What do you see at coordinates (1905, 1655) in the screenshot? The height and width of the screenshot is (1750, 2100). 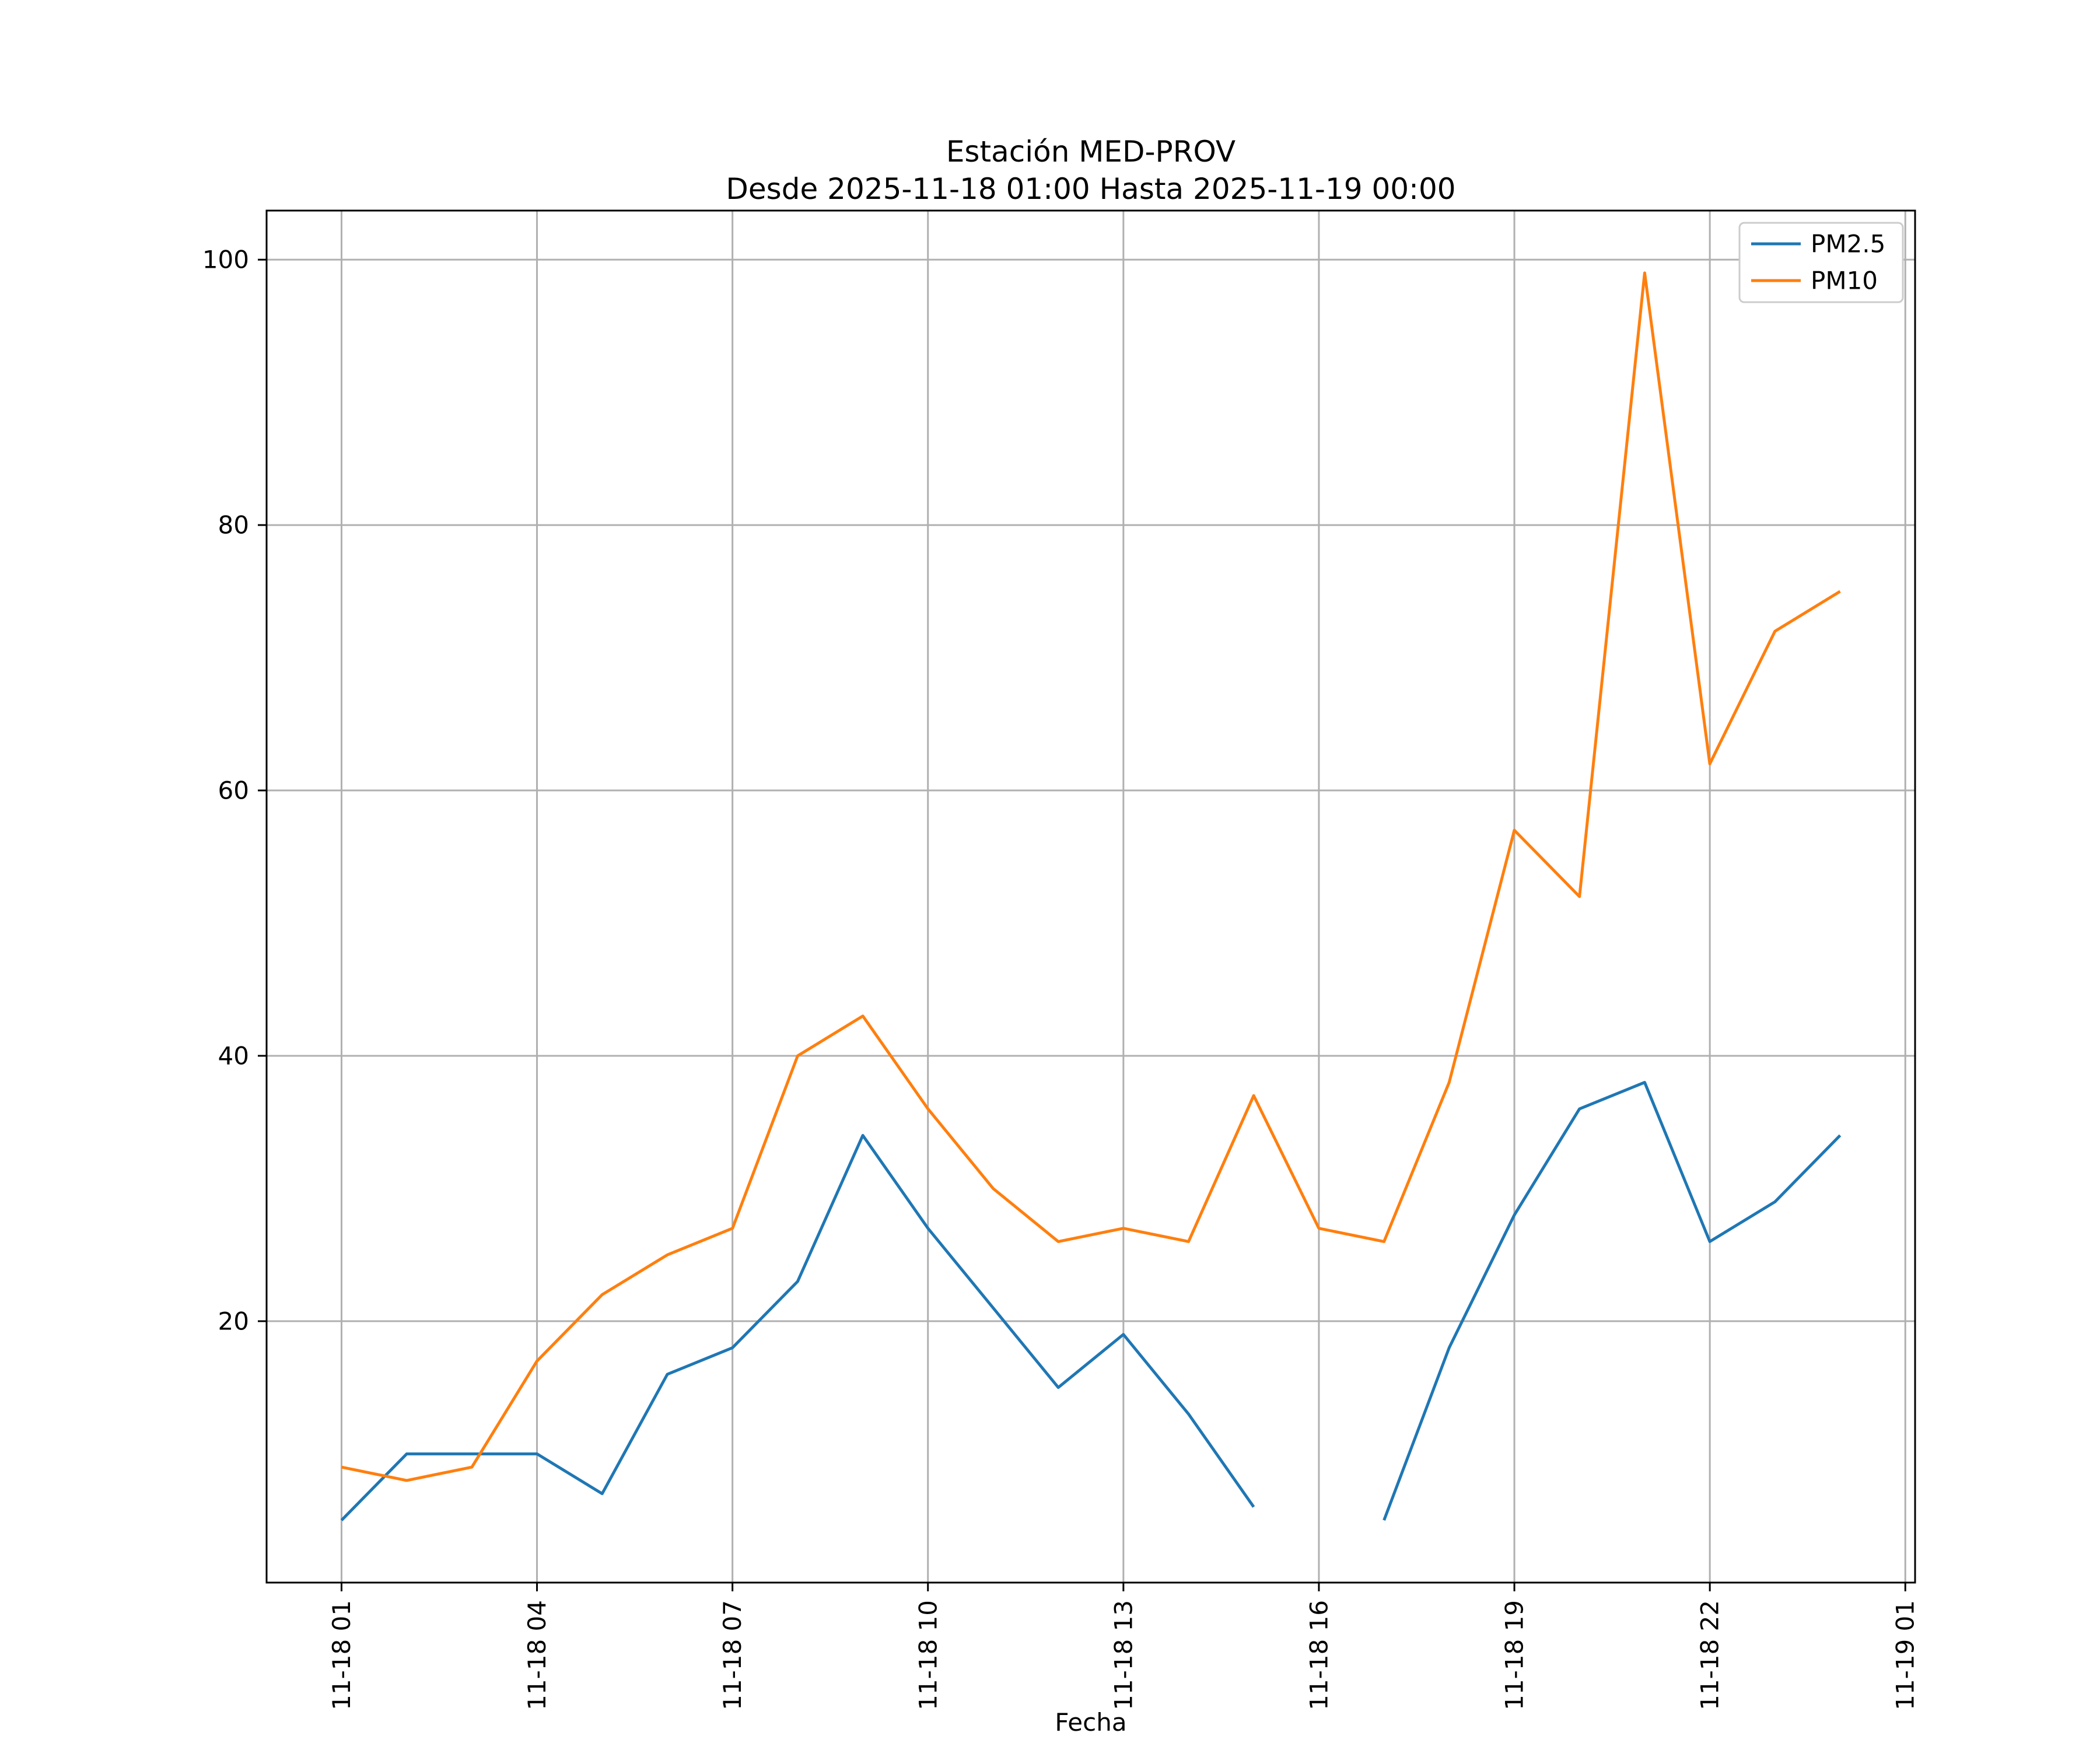 I see `x-tick-label: 11-19 01` at bounding box center [1905, 1655].